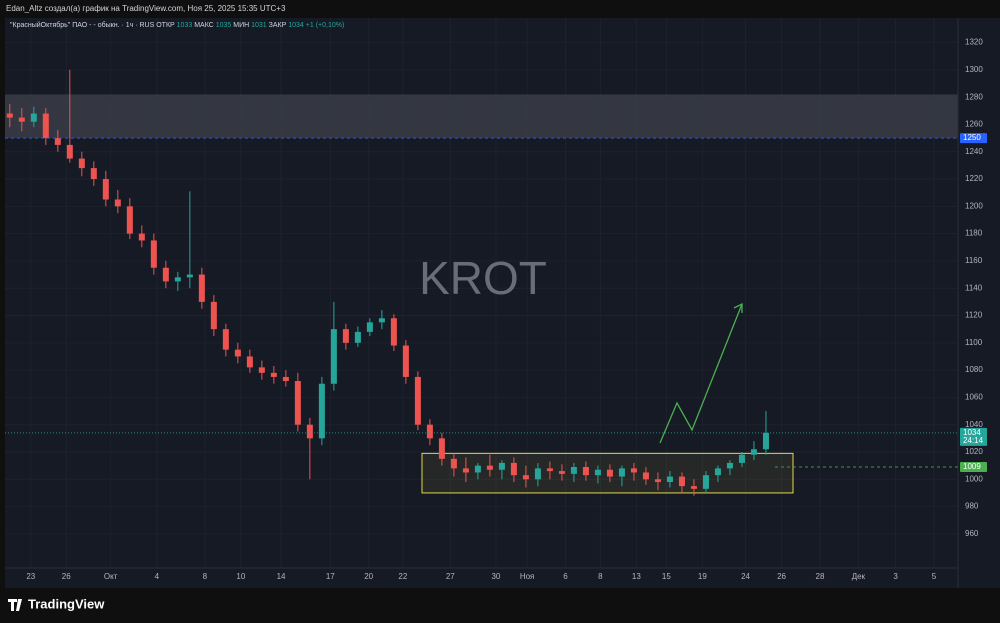 The image size is (1000, 623). Describe the element at coordinates (15, 605) in the screenshot. I see `logo-icon` at that location.